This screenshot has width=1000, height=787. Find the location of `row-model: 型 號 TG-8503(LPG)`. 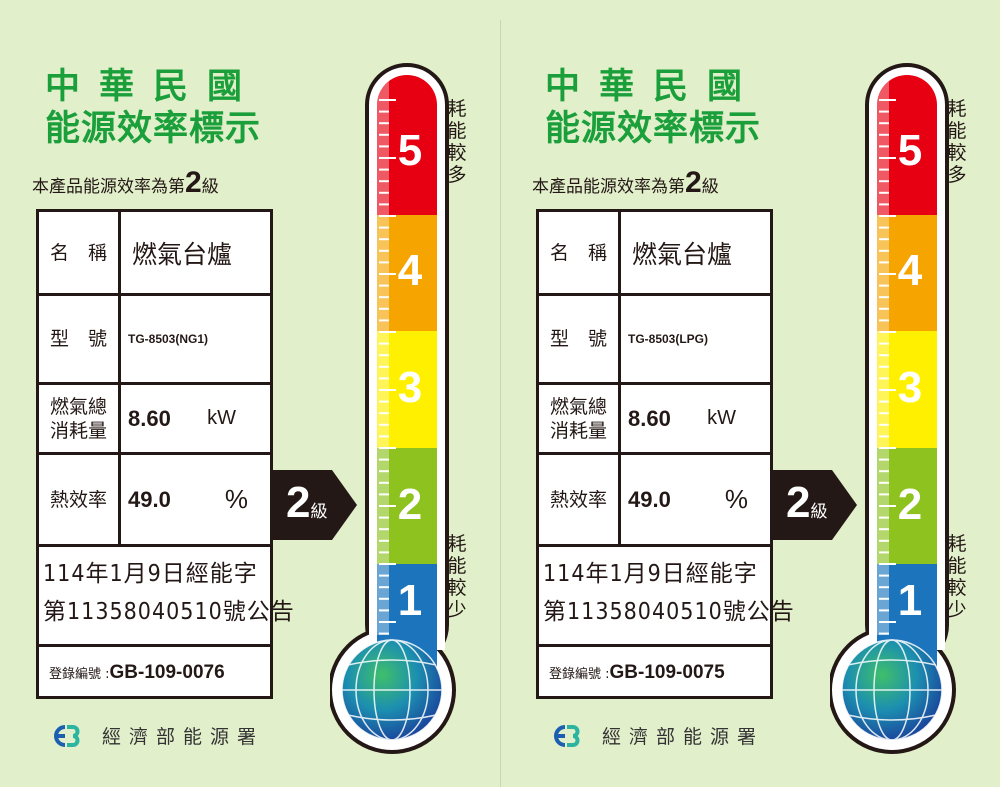

row-model: 型 號 TG-8503(LPG) is located at coordinates (654, 340).